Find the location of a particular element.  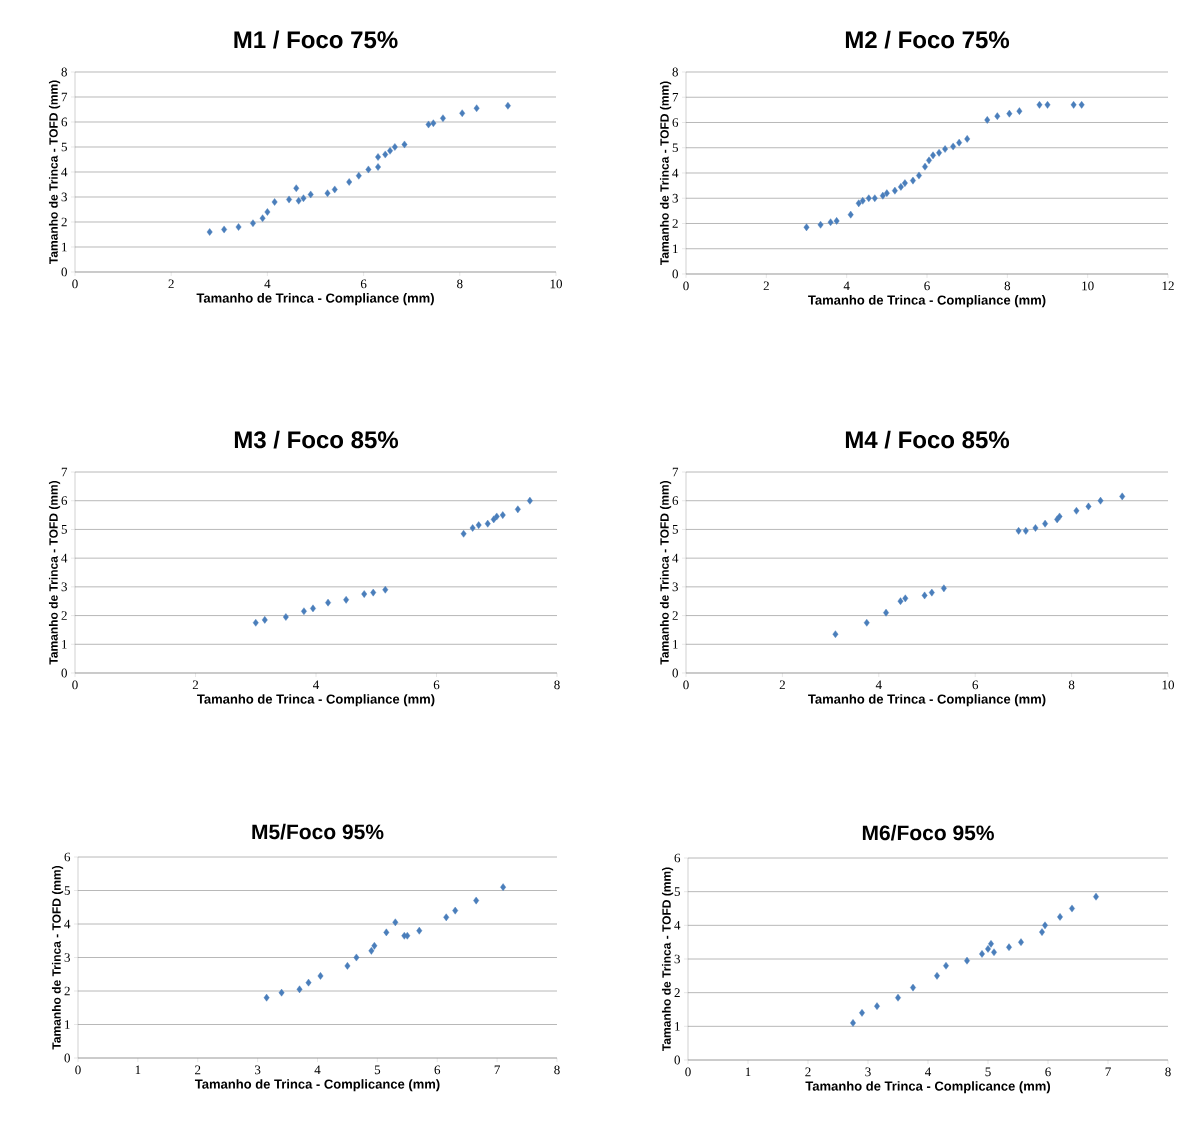

chart-title: M1 / Foco 75% is located at coordinates (316, 39).